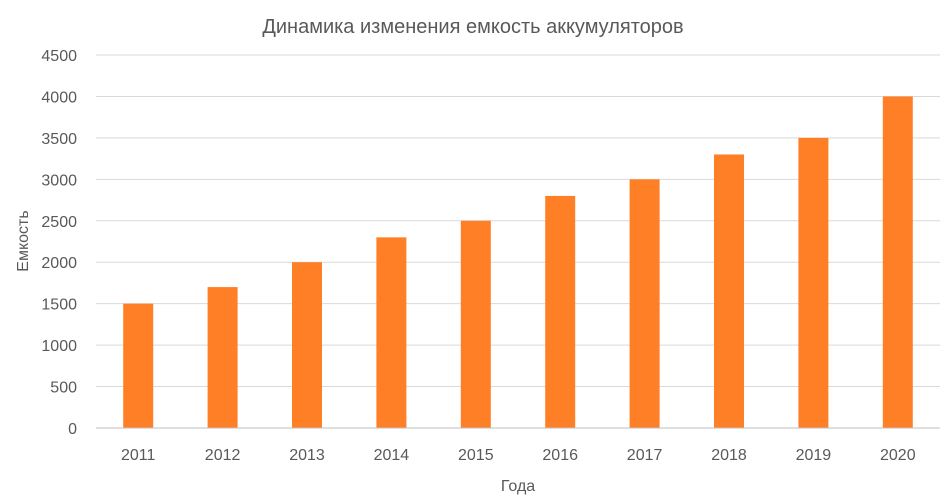 This screenshot has height=501, width=952. What do you see at coordinates (518, 455) in the screenshot?
I see `x-axis-ticks: 2011 2012 2013 2014 2015 2016 2017 2018 2019 2020` at bounding box center [518, 455].